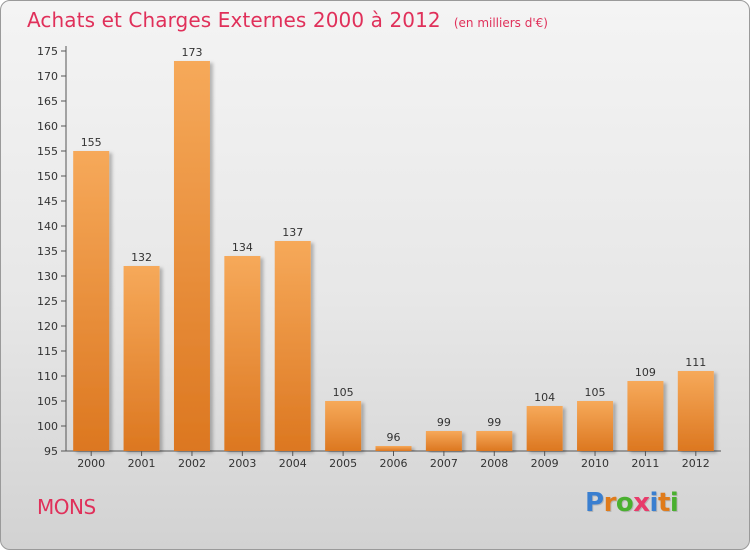  I want to click on brand-letter: o, so click(624, 503).